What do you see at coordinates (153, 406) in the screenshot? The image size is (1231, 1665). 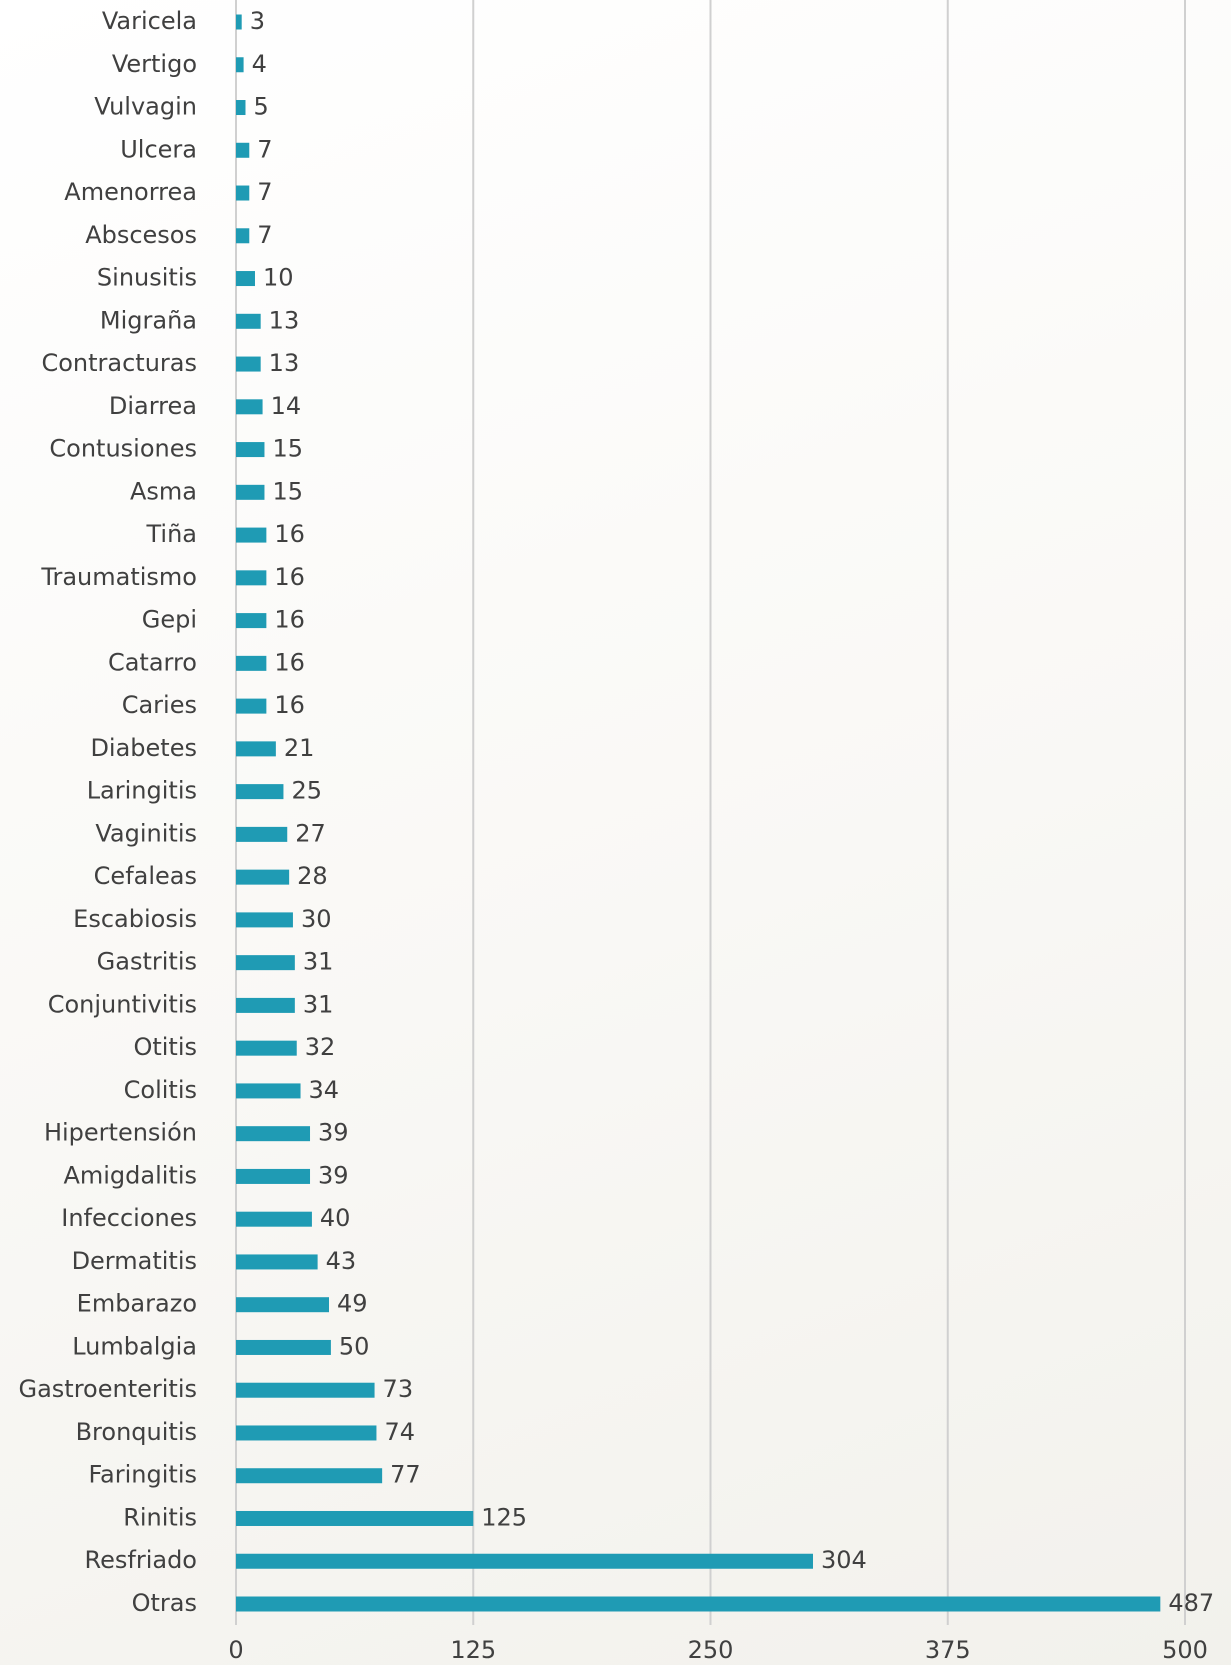 I see `y-tick-label: Diarrea` at bounding box center [153, 406].